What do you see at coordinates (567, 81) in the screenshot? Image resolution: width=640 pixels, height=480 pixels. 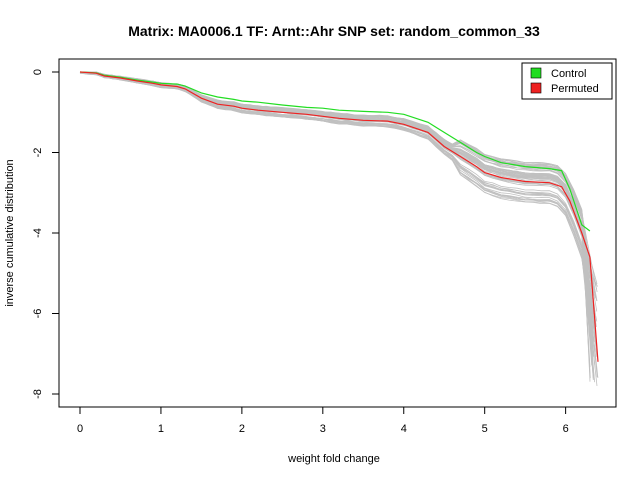 I see `legend: Control Permuted` at bounding box center [567, 81].